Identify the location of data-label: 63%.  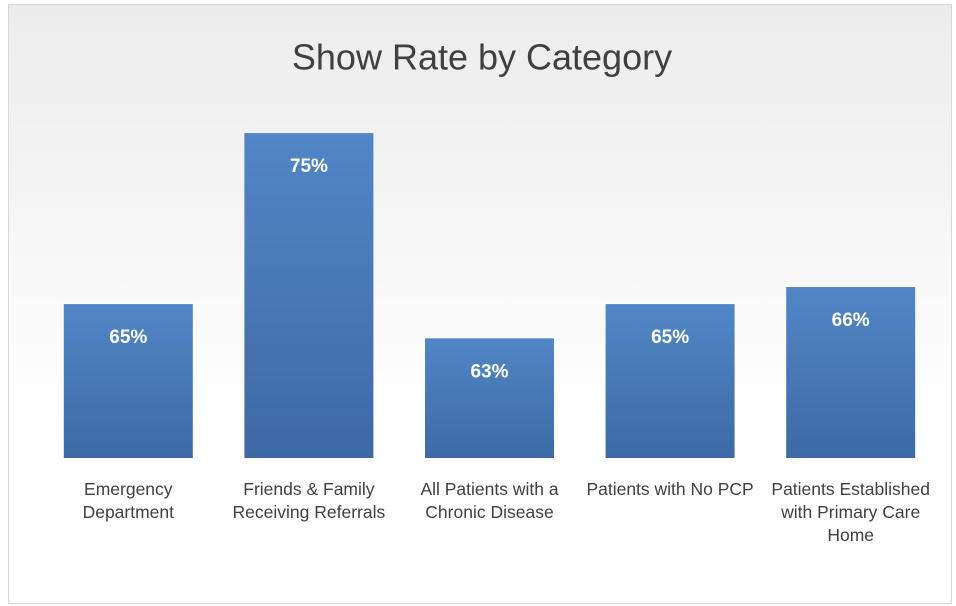
(489, 371).